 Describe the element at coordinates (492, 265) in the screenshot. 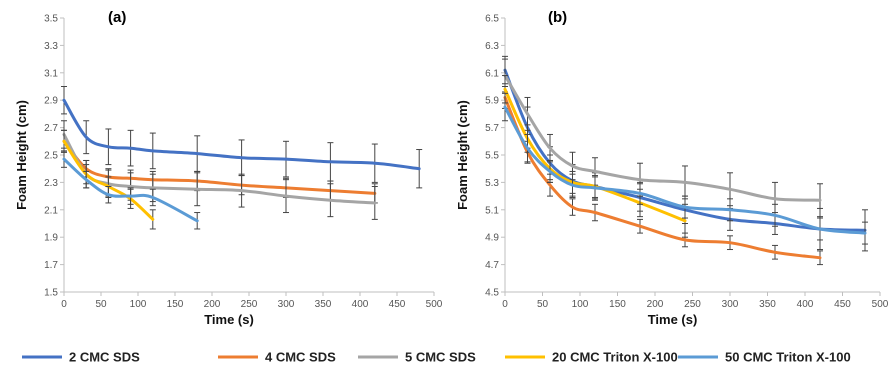

I see `y-tick-label: 4.7` at that location.